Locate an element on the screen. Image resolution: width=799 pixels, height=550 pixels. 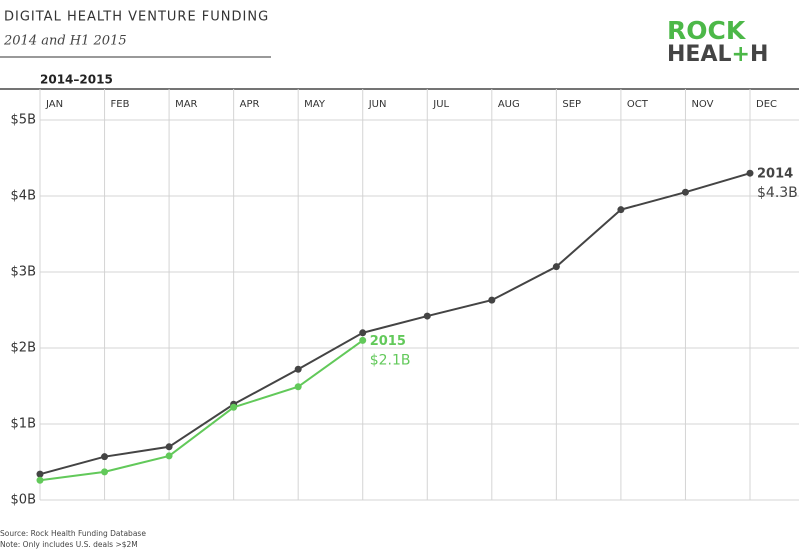
data-label: $4.3B is located at coordinates (777, 193).